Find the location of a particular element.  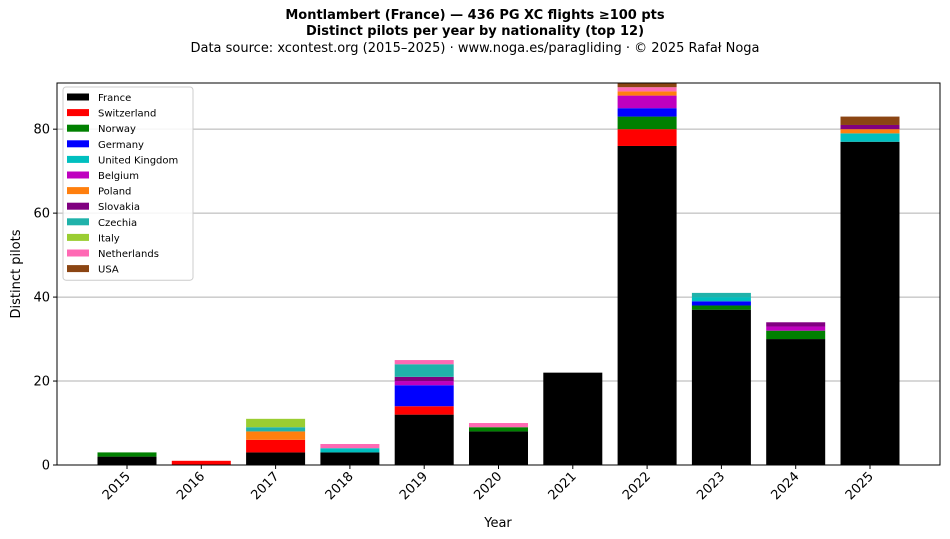

y-axis-label: Distinct pilots is located at coordinates (16, 273).